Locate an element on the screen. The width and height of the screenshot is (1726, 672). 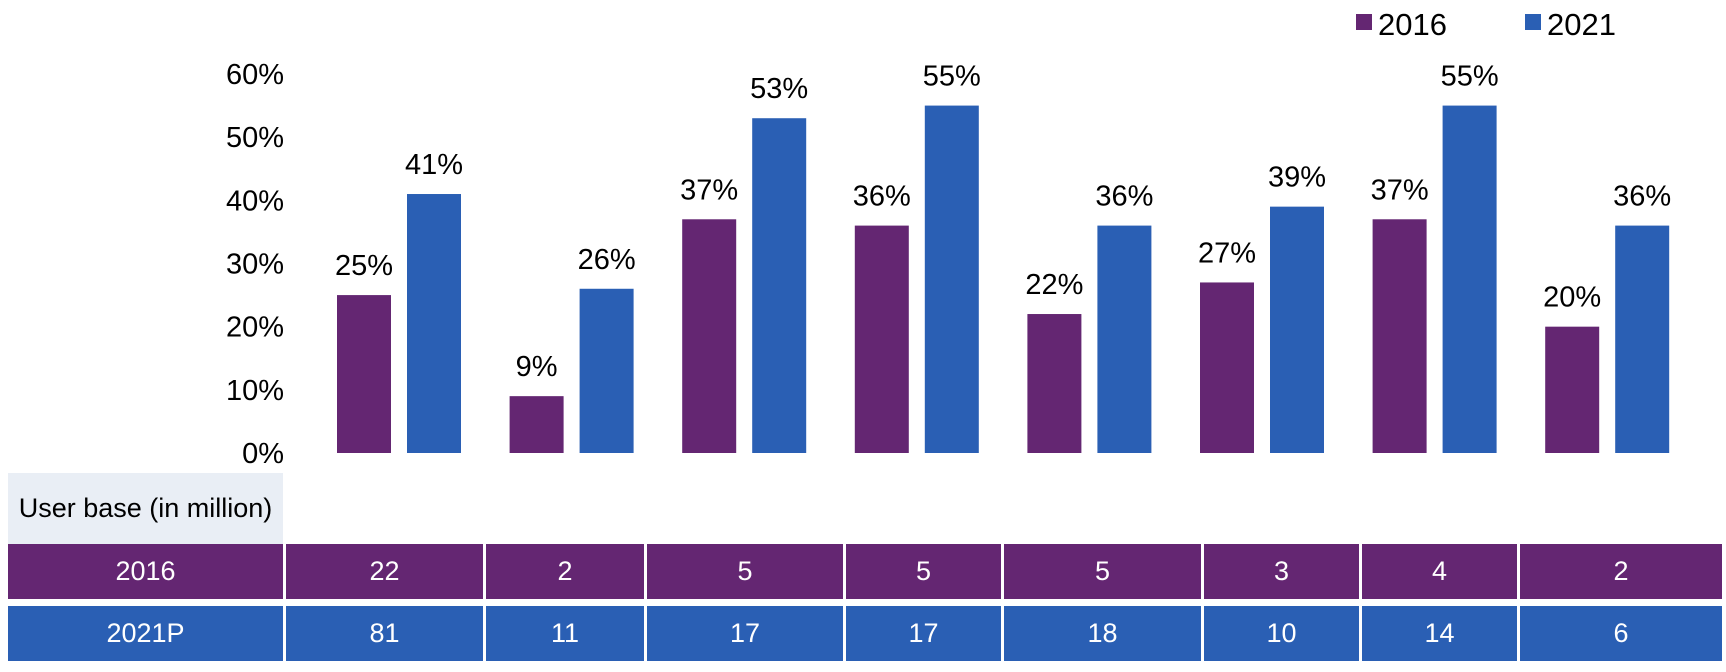
bar-marathi-2016 is located at coordinates (1054, 383).